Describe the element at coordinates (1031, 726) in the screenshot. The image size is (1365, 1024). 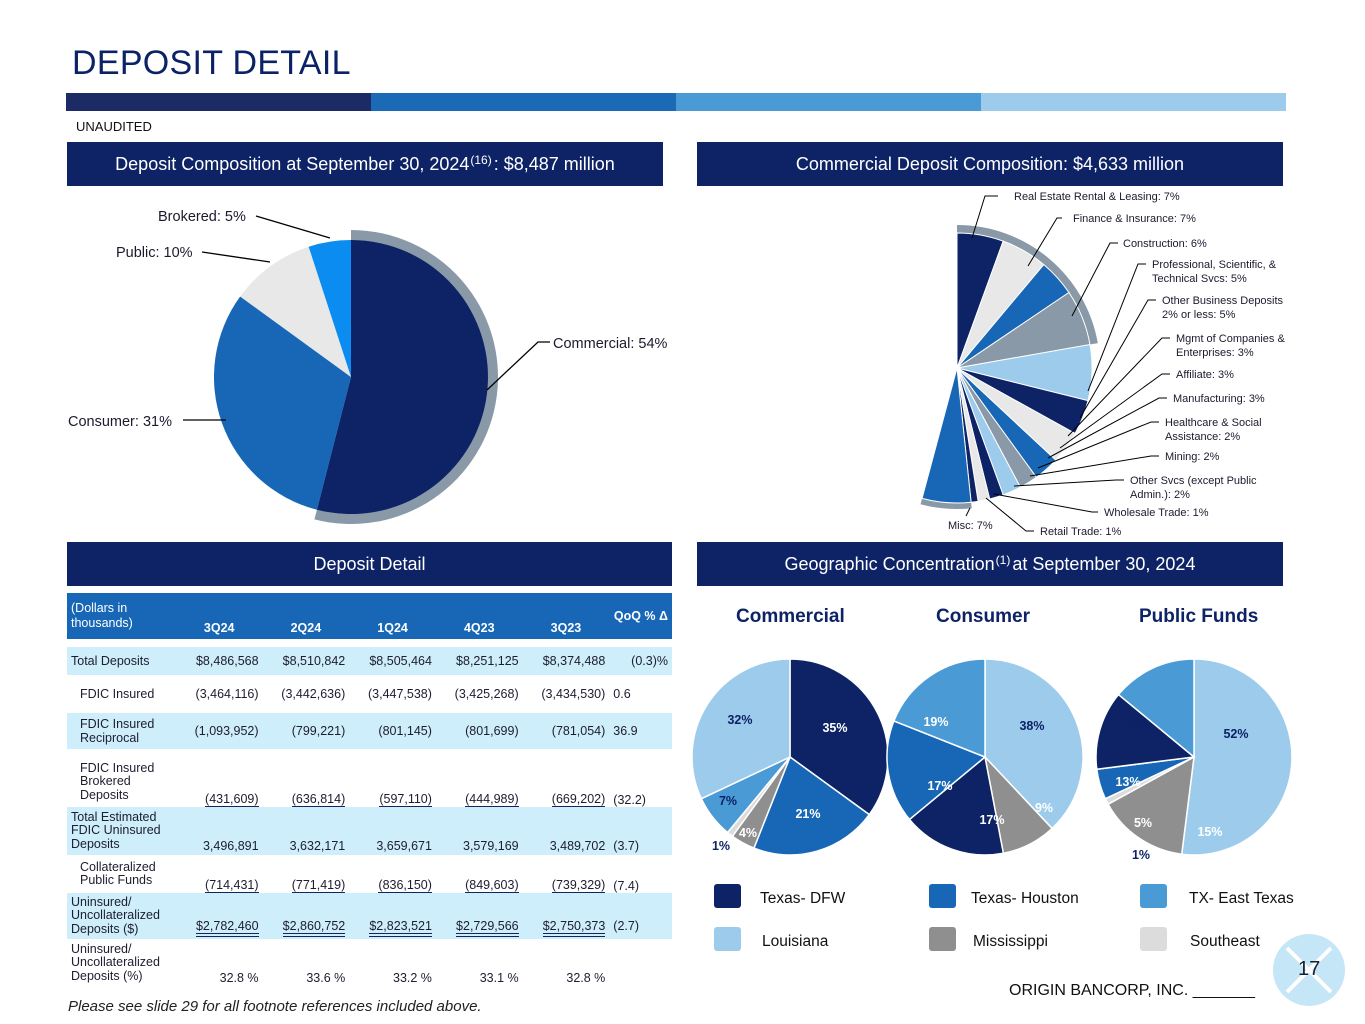
I see `pie-label: 38%` at that location.